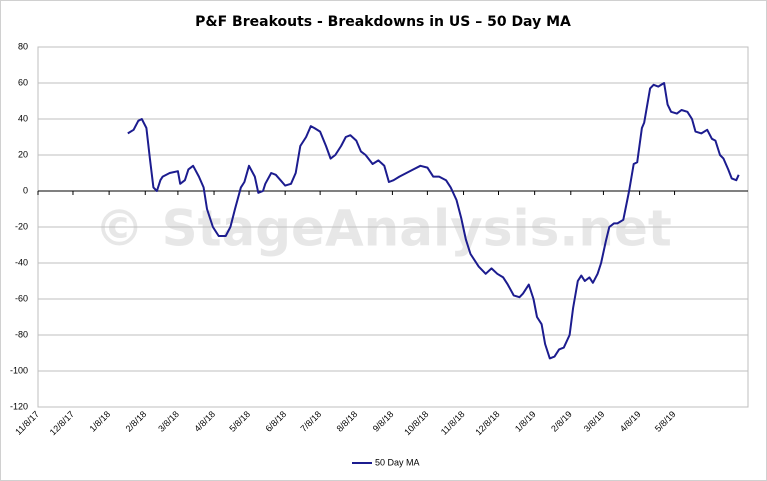 The width and height of the screenshot is (767, 481). What do you see at coordinates (383, 229) in the screenshot?
I see `watermark: © StageAnalysis.net` at bounding box center [383, 229].